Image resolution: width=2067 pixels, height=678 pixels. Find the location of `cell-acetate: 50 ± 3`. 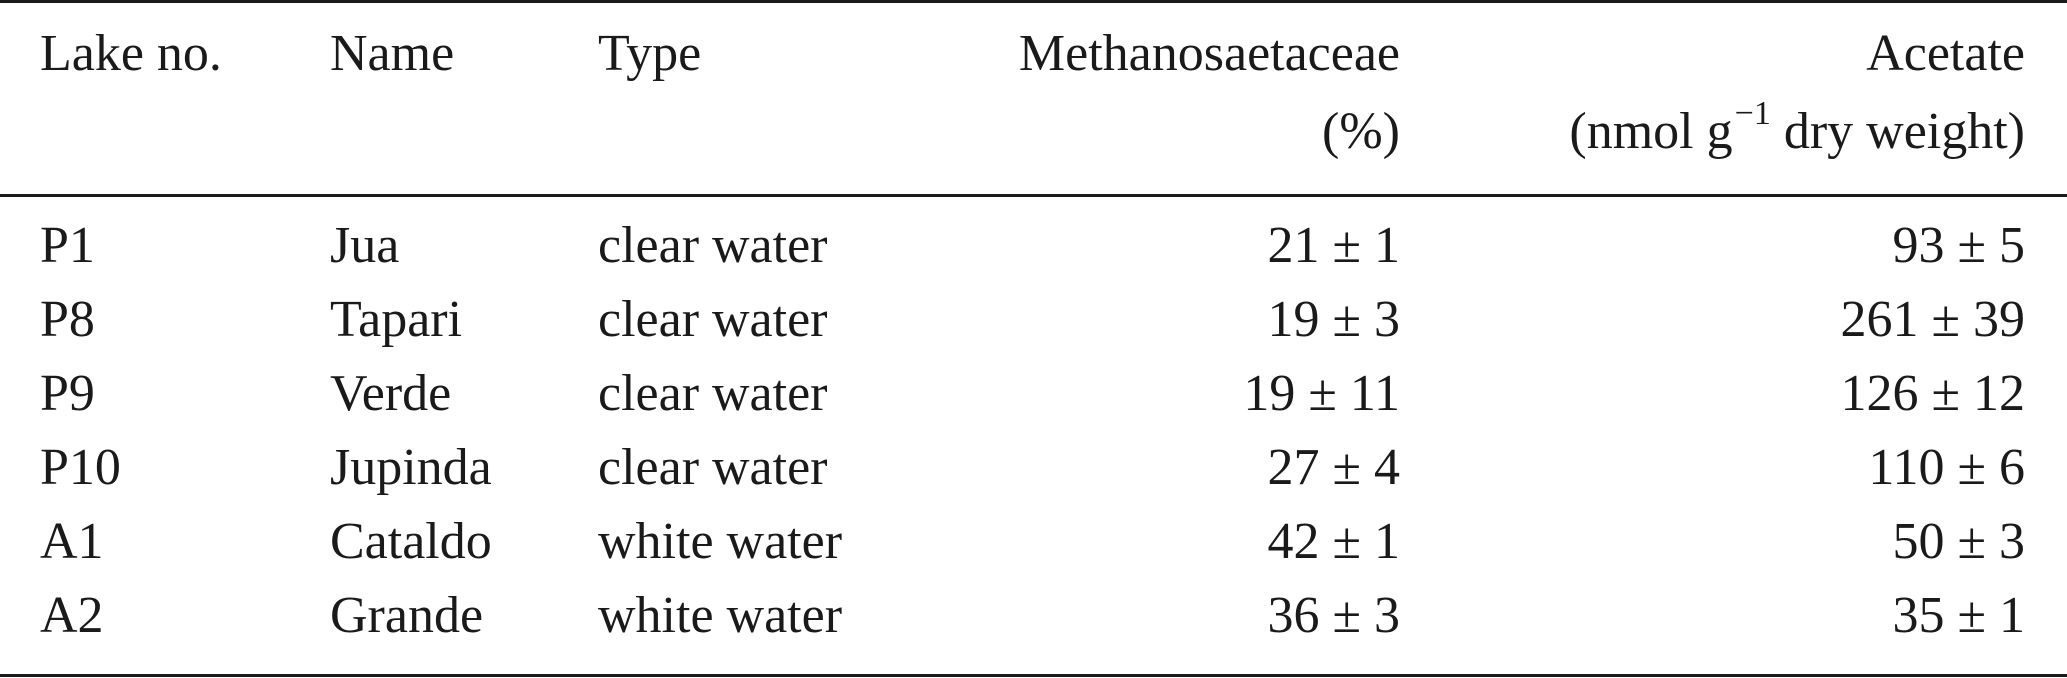

cell-acetate: 50 ± 3 is located at coordinates (1958, 541).